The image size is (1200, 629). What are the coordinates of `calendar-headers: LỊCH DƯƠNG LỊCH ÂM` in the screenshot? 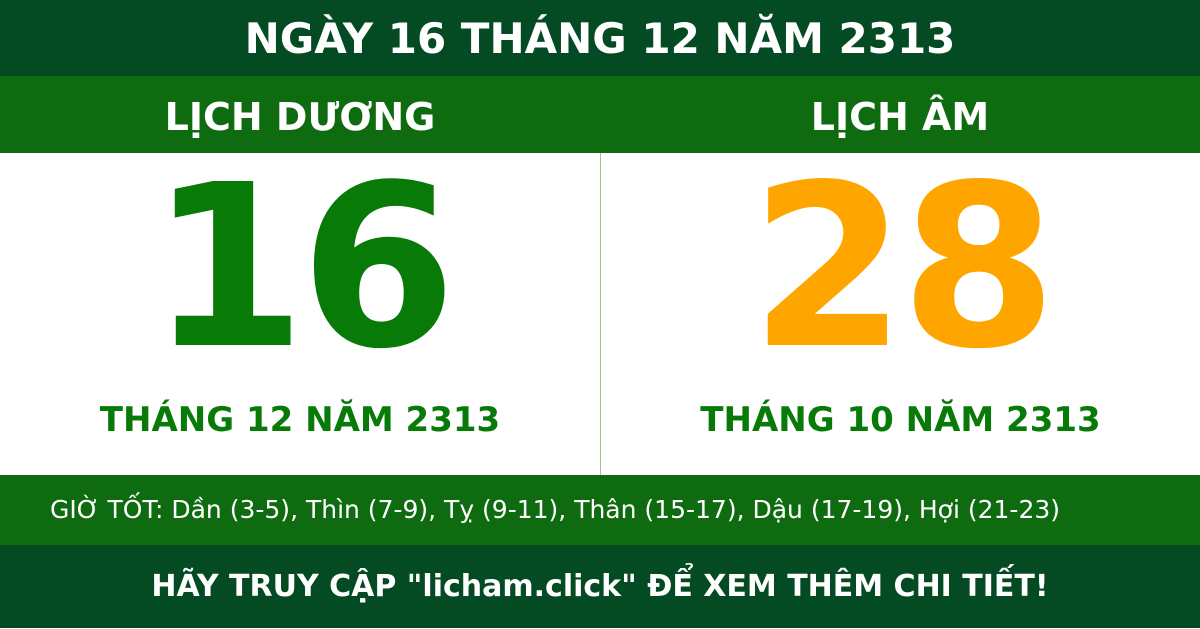 It's located at (600, 114).